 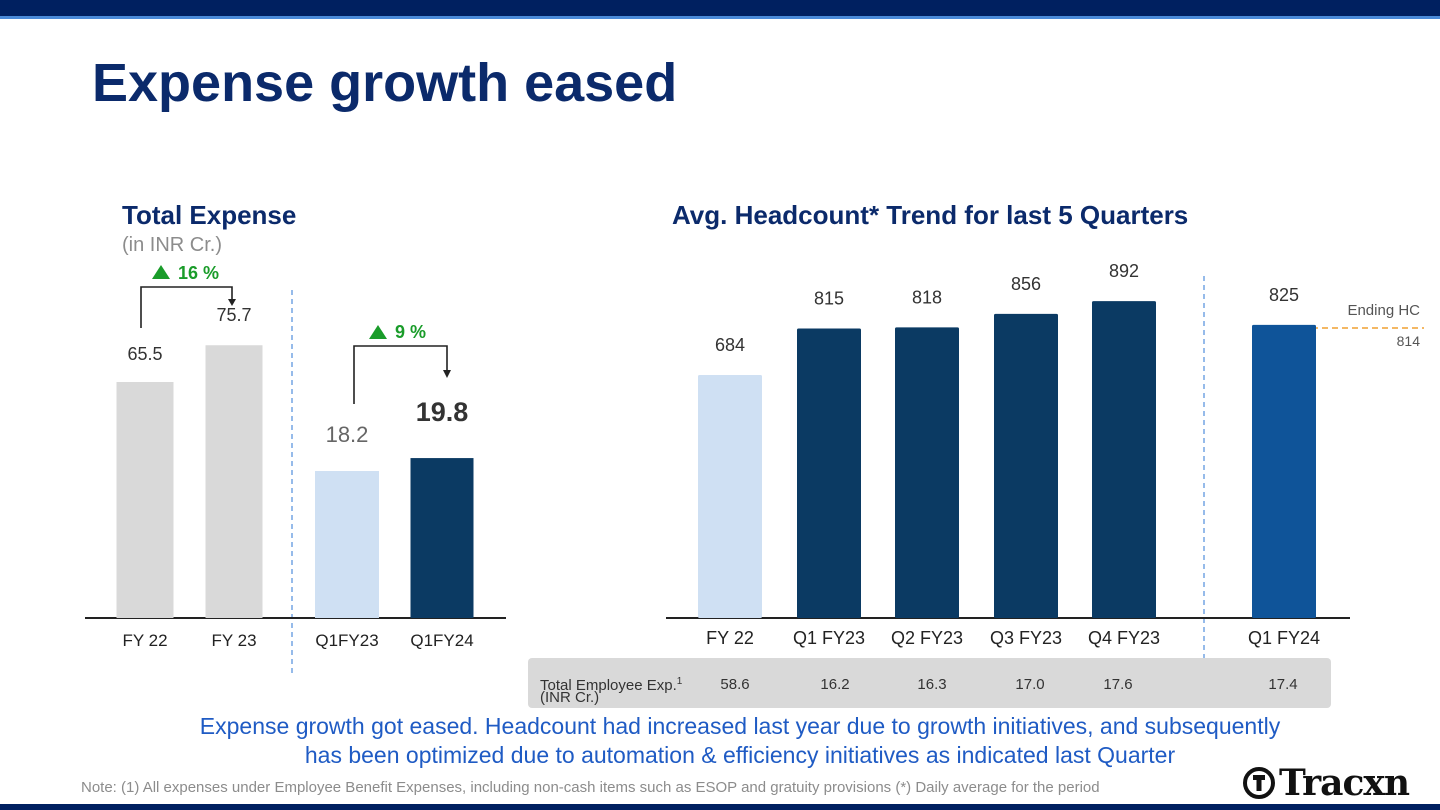 I want to click on category-label: Q1FY23, so click(x=346, y=640).